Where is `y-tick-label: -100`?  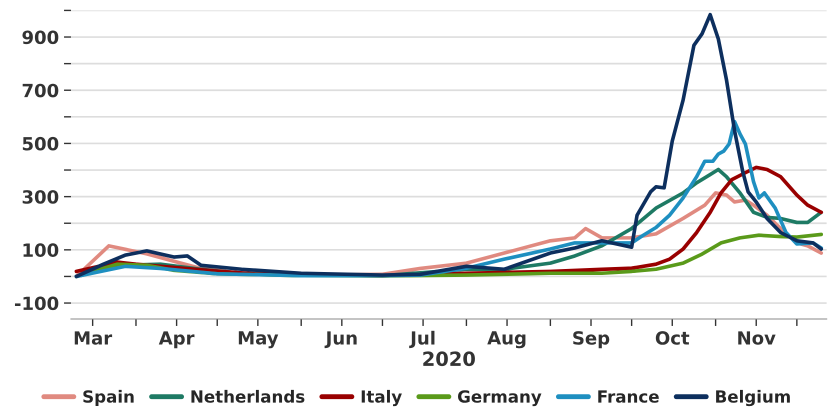 y-tick-label: -100 is located at coordinates (36, 303).